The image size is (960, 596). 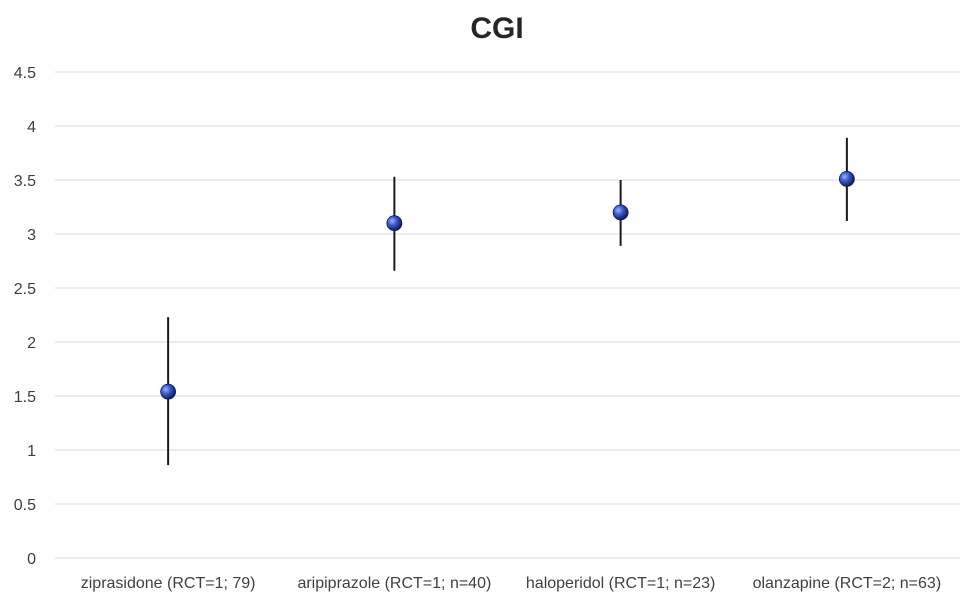 I want to click on y-tick-label: 1, so click(x=31, y=451).